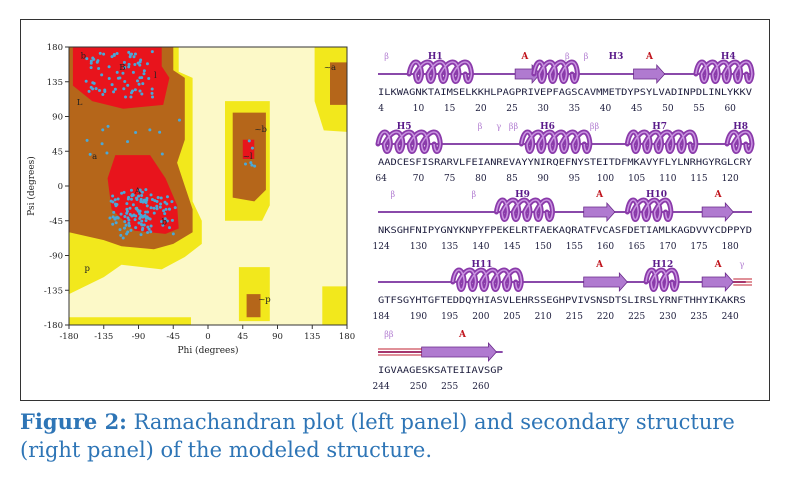  Describe the element at coordinates (699, 109) in the screenshot. I see `residue-number: 55` at that location.